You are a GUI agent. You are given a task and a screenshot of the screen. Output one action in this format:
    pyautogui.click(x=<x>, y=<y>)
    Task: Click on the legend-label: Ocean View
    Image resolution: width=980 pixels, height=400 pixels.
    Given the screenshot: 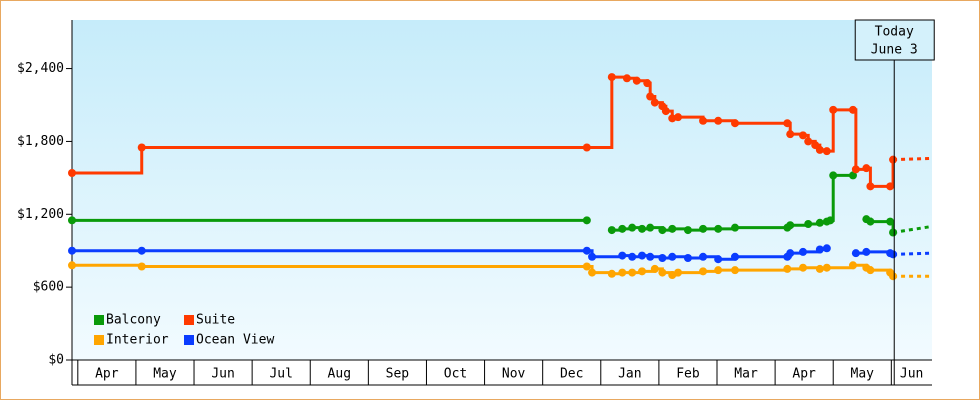 What is the action you would take?
    pyautogui.click(x=235, y=340)
    